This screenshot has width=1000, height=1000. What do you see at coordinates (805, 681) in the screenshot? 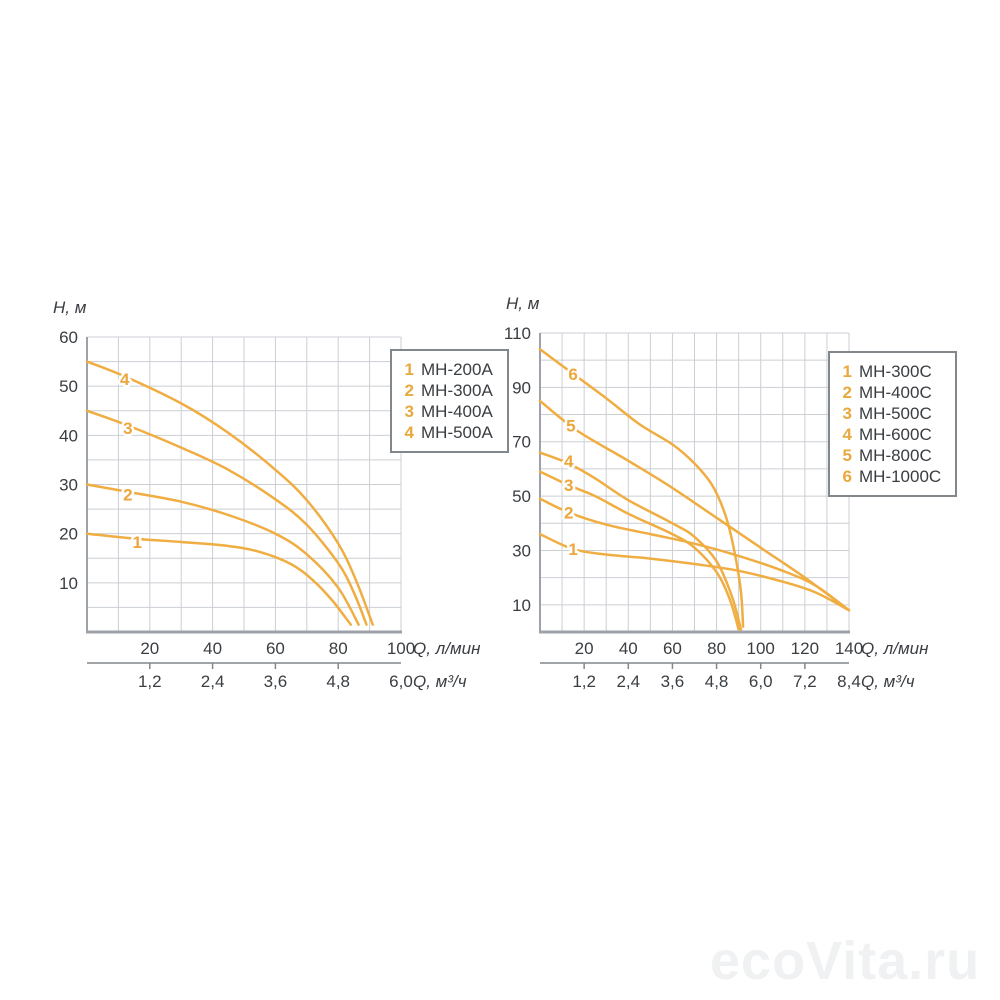
I see `x-secondary-tick-label: 7,2` at bounding box center [805, 681].